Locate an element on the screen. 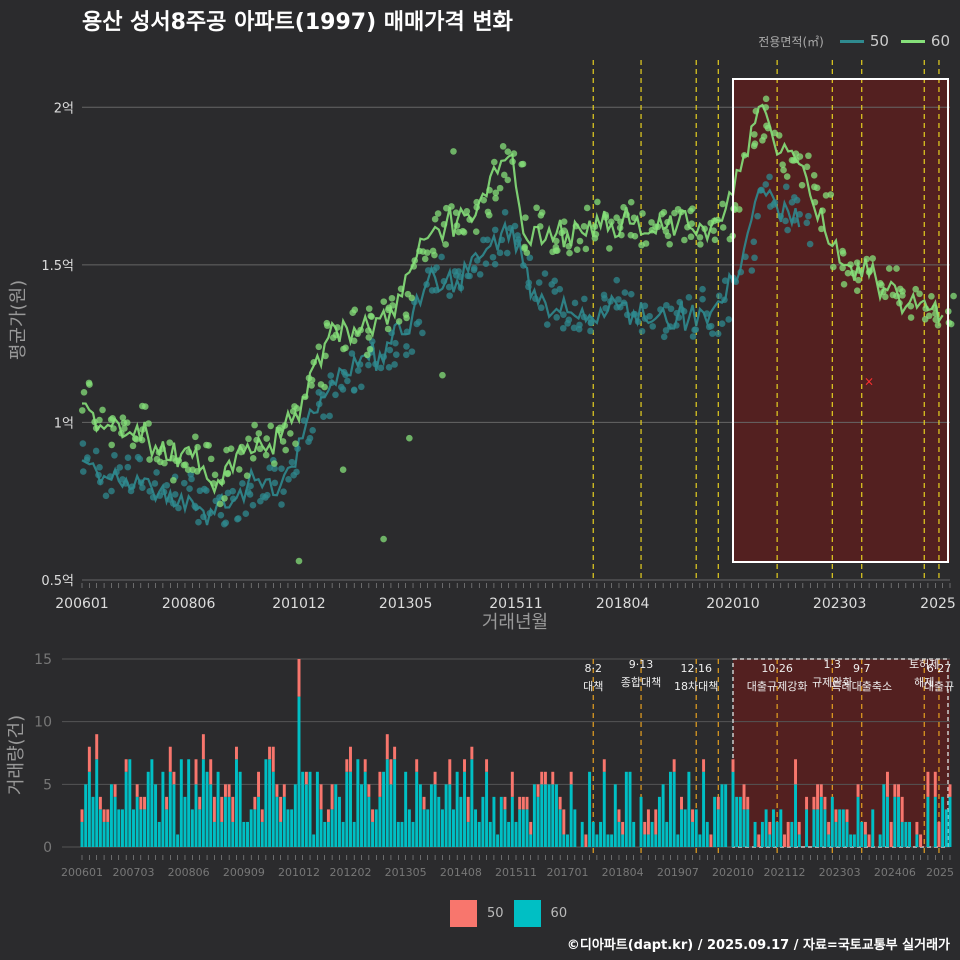  policy-label: 토허제 is located at coordinates (924, 664).